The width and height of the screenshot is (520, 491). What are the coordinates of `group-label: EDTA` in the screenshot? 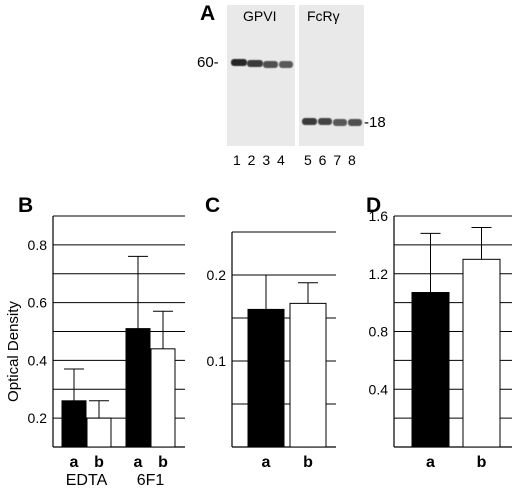 It's located at (87, 480).